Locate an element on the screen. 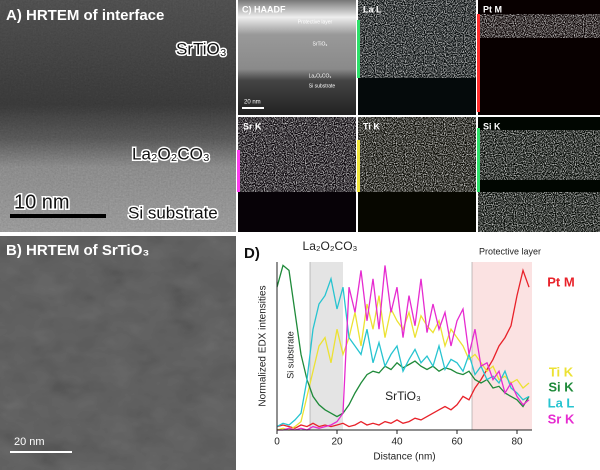  region-label: Protective layer is located at coordinates (510, 251).